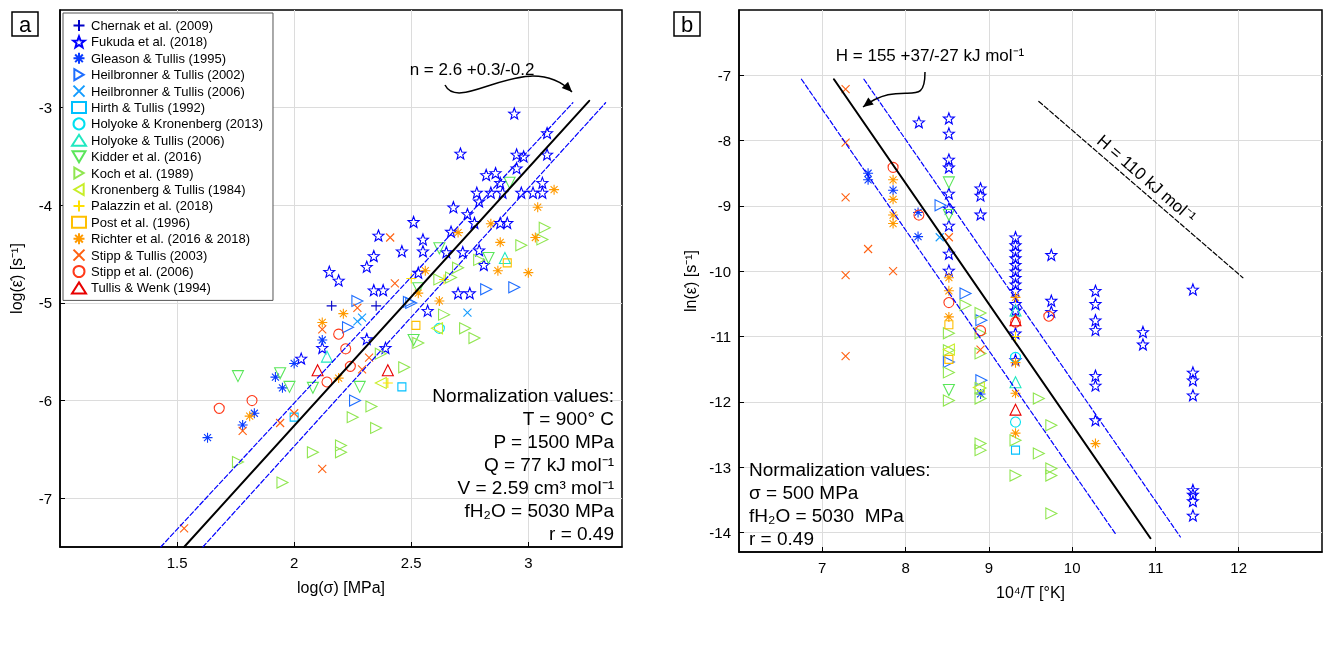 Image resolution: width=1325 pixels, height=650 pixels. What do you see at coordinates (1030, 592) in the screenshot?
I see `x-axis-title: 10⁴/T [°K]` at bounding box center [1030, 592].